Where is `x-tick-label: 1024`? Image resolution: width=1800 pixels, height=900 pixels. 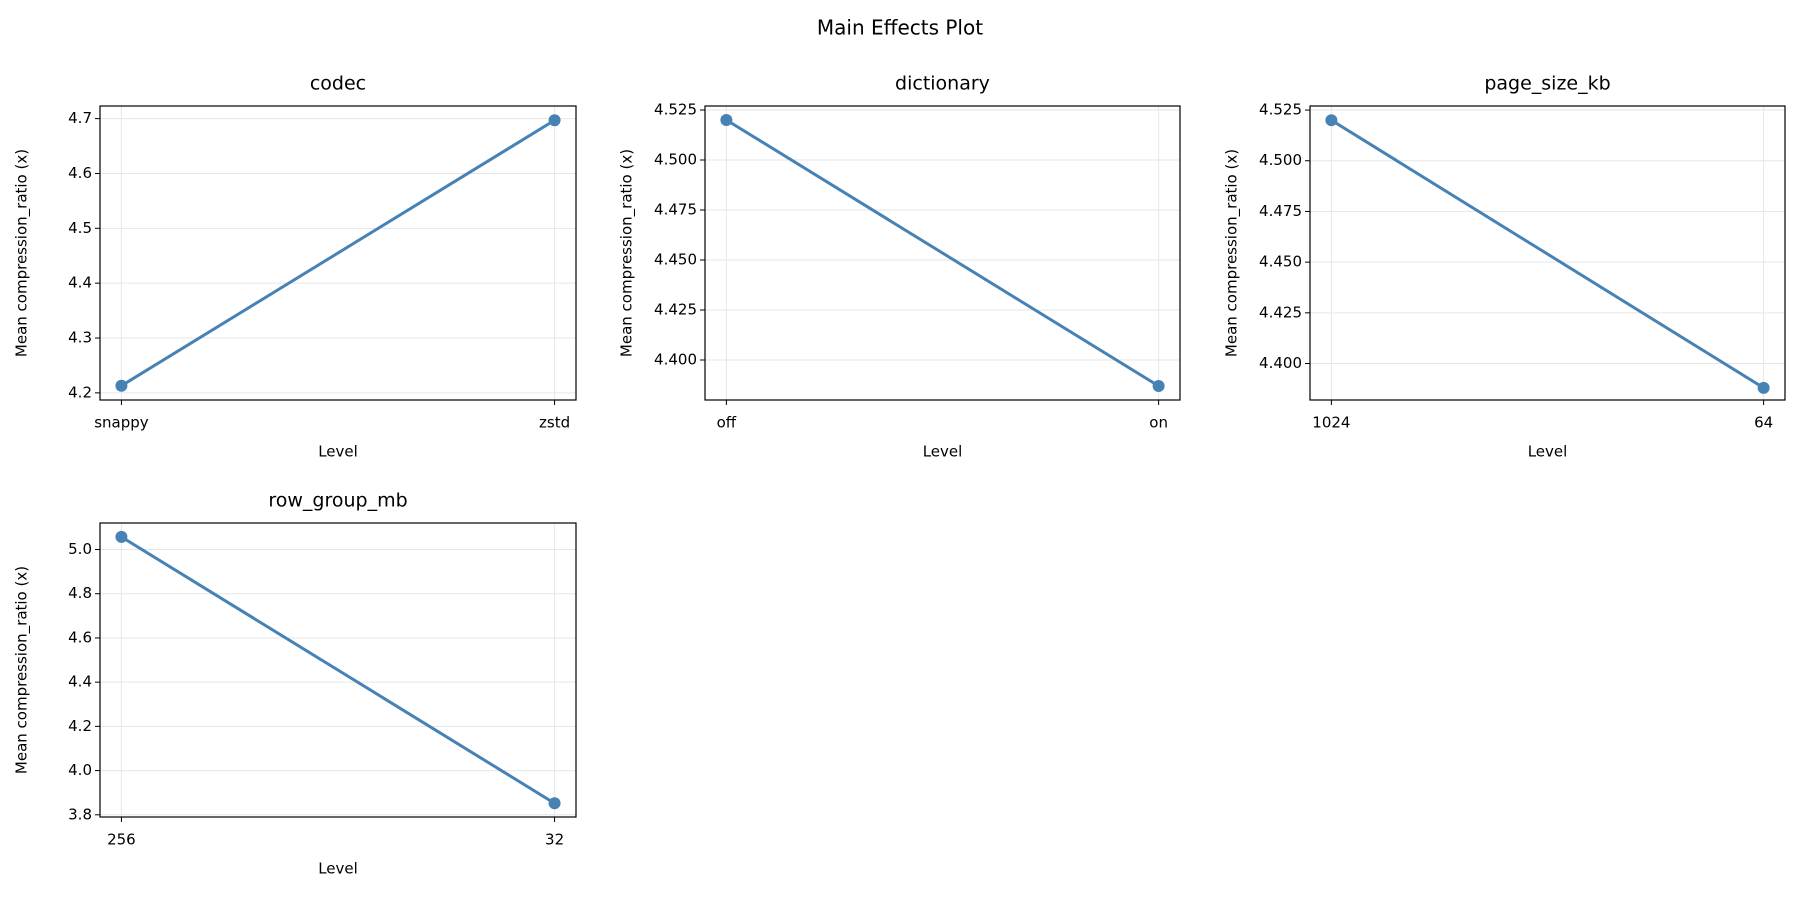 x-tick-label: 1024 is located at coordinates (1331, 423).